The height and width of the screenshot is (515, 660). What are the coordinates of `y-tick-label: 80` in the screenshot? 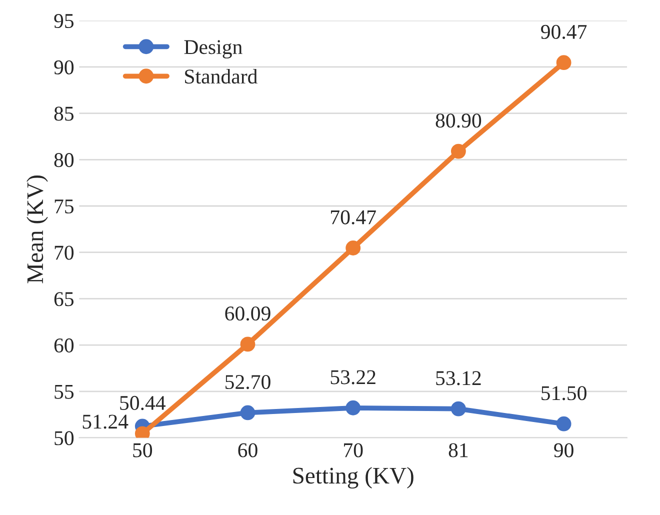 It's located at (64, 160).